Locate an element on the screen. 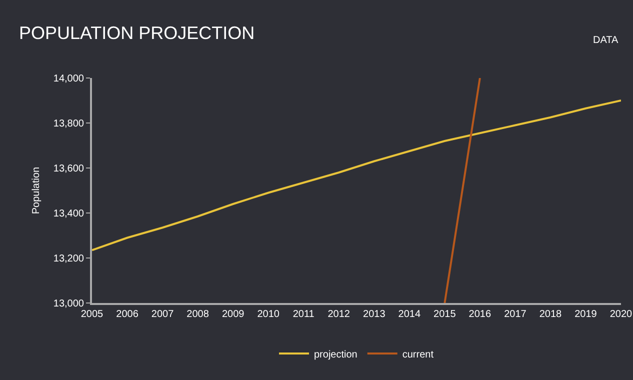 This screenshot has width=633, height=380. x-tick-label: 2008 is located at coordinates (198, 314).